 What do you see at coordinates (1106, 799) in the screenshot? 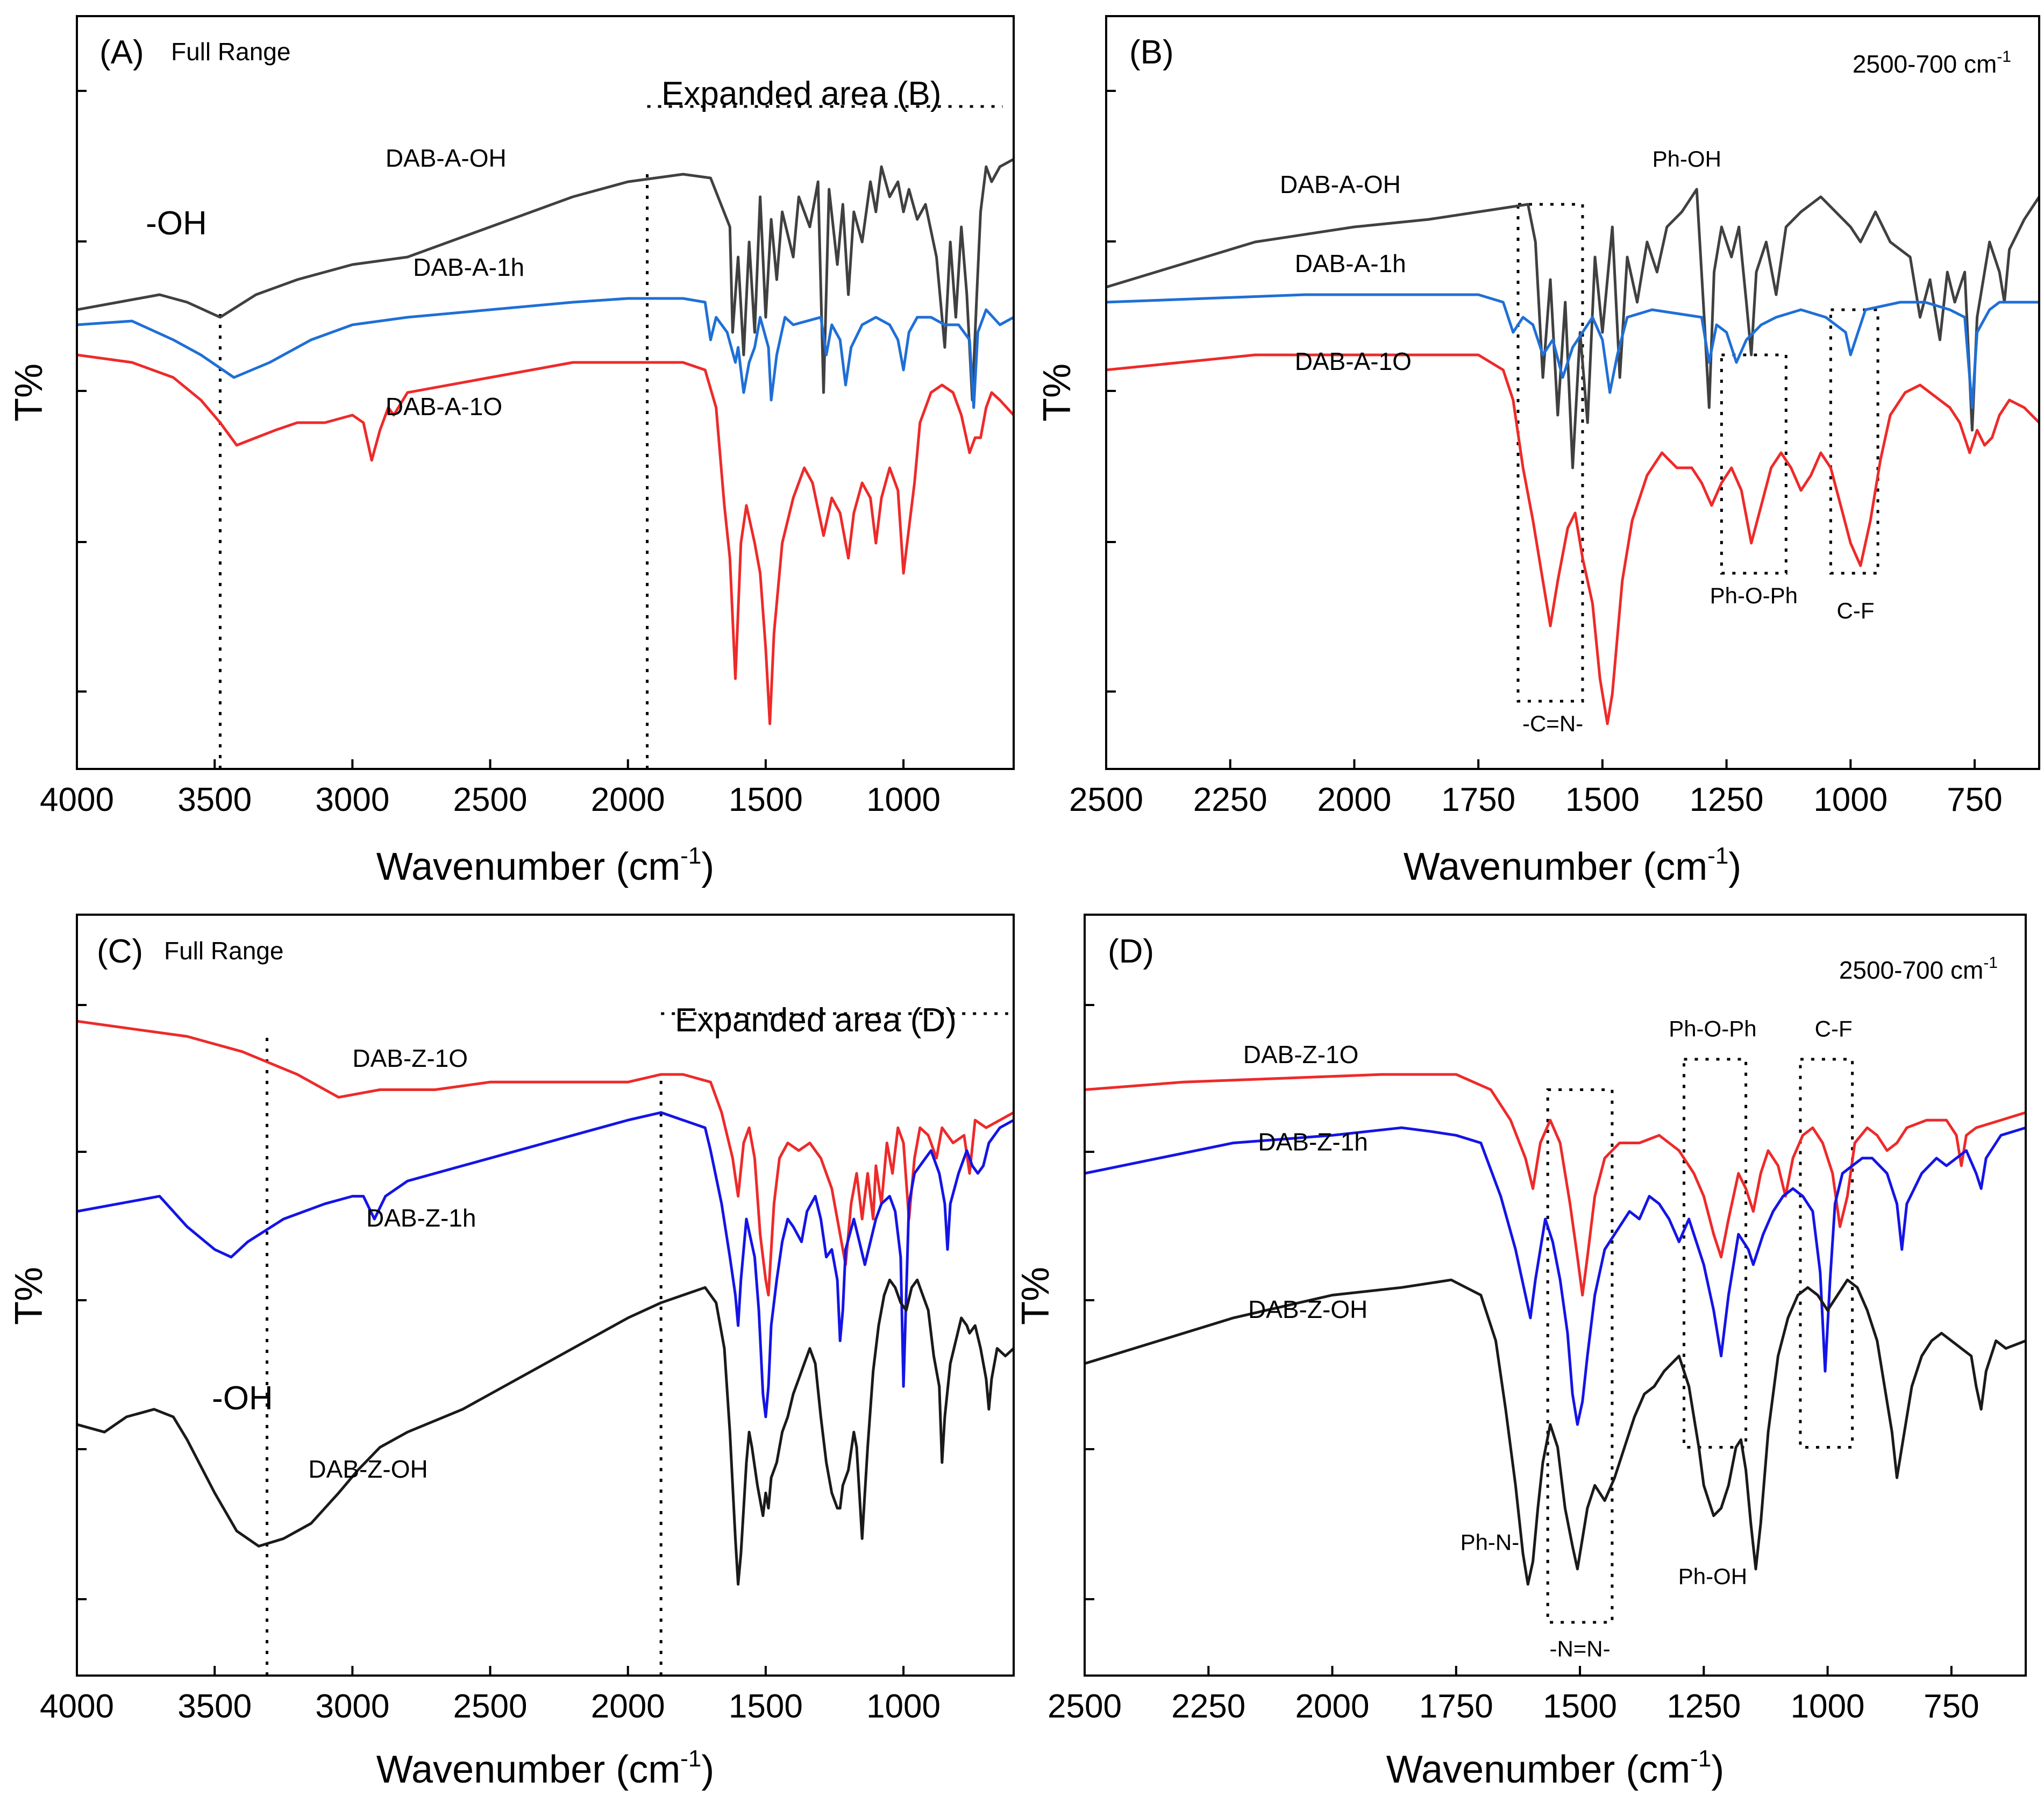
I see `panel-b-x-tick-label-0: 2500` at bounding box center [1106, 799].